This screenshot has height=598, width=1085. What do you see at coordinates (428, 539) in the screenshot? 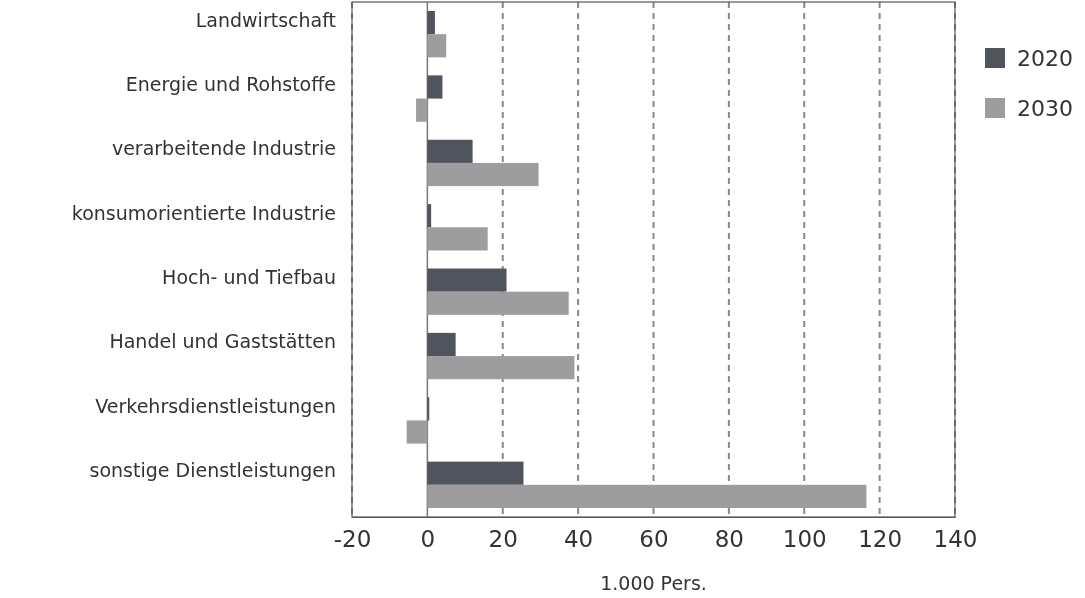
I see `x-tick-label: 0` at bounding box center [428, 539].